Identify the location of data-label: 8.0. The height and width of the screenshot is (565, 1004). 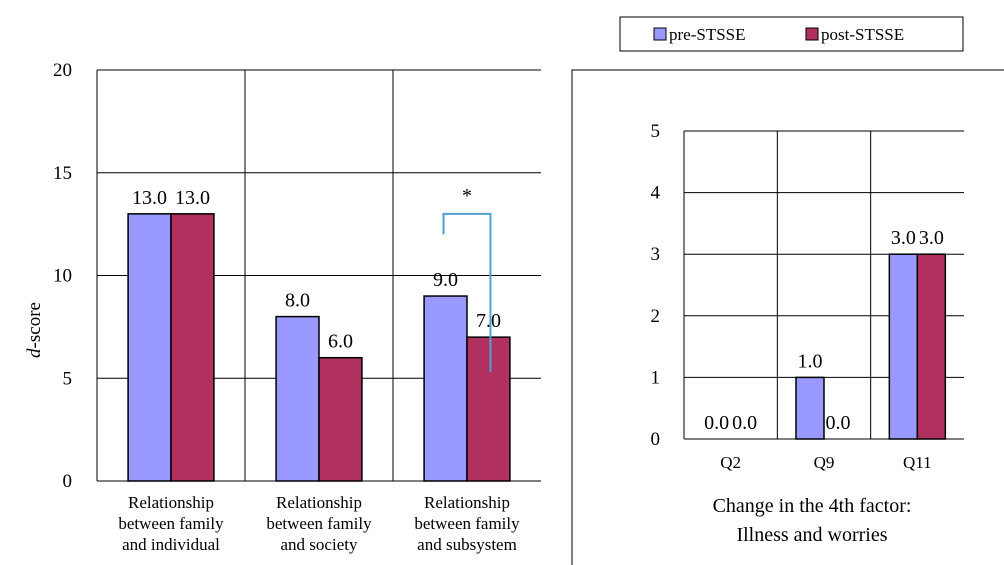
(297, 301).